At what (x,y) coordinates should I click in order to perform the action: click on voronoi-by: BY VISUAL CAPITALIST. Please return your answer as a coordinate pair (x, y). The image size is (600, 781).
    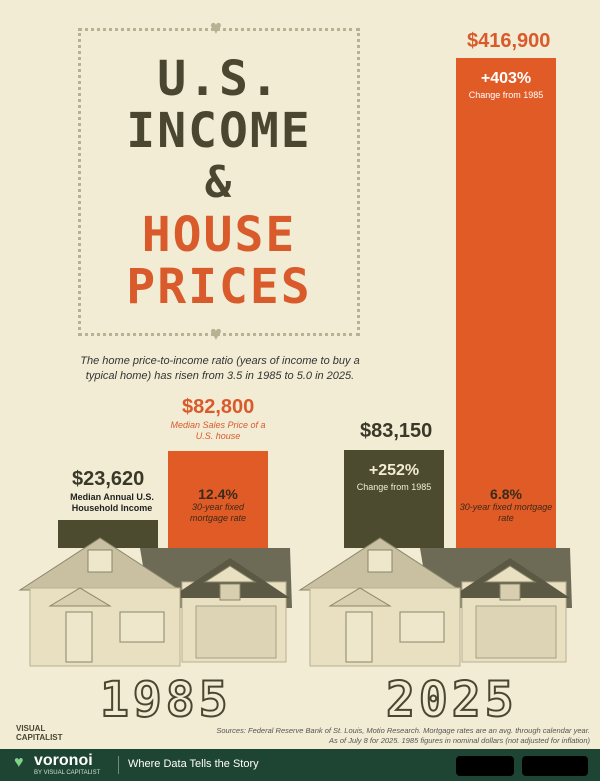
    Looking at the image, I should click on (67, 773).